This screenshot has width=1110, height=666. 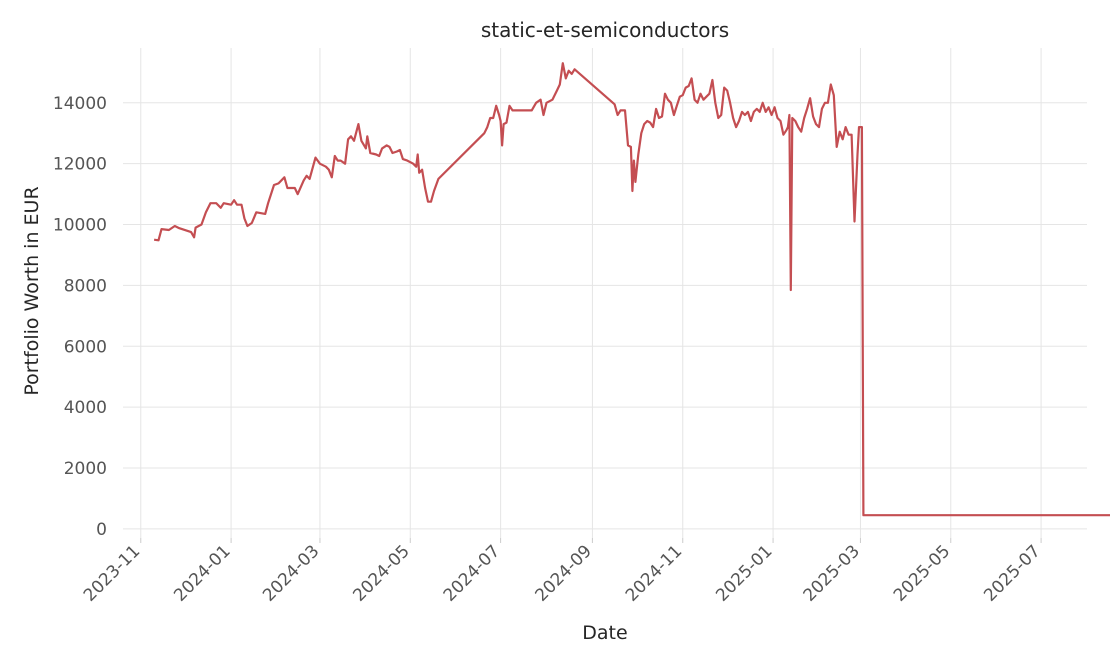 What do you see at coordinates (381, 573) in the screenshot?
I see `x-tick-label: 2024-05` at bounding box center [381, 573].